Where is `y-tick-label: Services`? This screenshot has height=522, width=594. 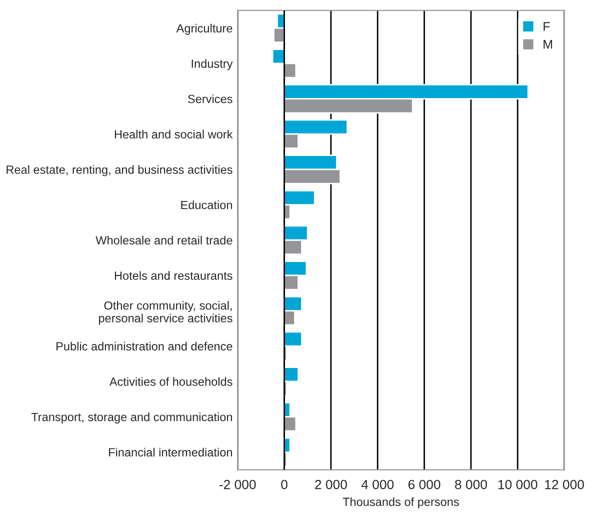
y-tick-label: Services is located at coordinates (210, 99).